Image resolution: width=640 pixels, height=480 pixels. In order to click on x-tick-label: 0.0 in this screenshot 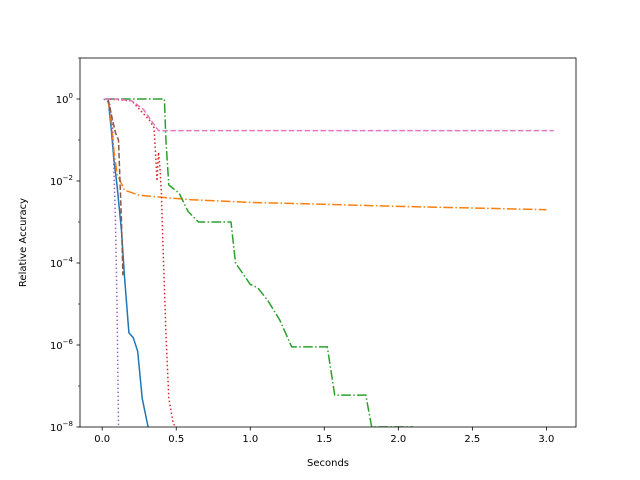, I will do `click(102, 439)`.